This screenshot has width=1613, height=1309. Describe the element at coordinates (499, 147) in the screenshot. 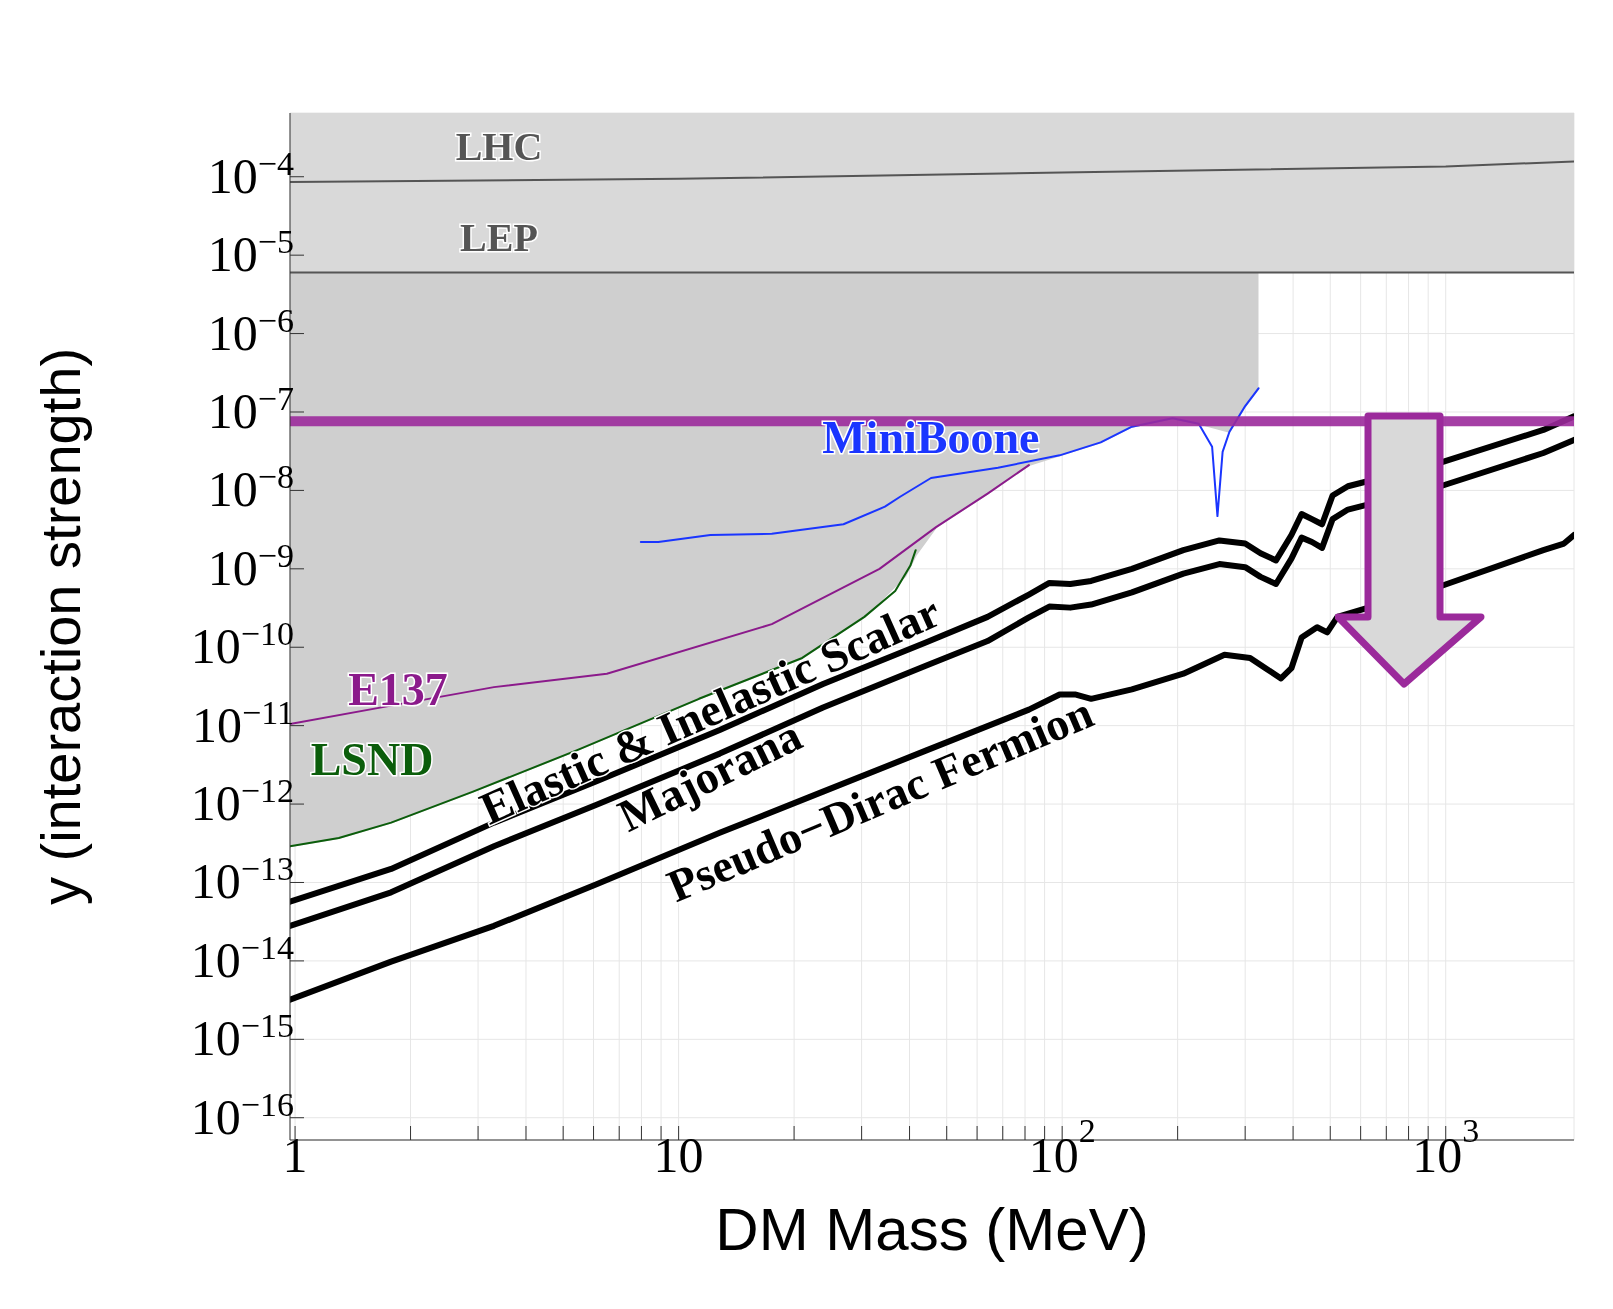

I see `series-label: LHC` at that location.